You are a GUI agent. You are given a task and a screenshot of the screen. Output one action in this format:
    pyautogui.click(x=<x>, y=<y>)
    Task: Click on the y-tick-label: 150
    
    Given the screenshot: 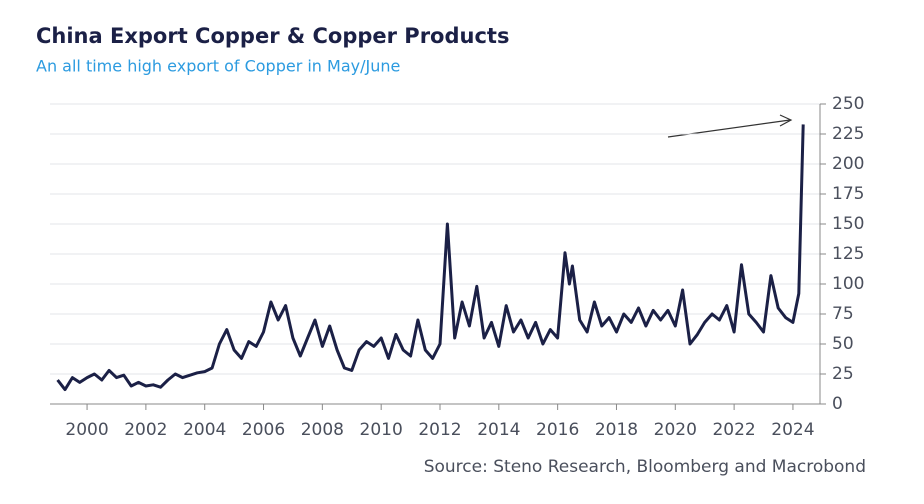 What is the action you would take?
    pyautogui.click(x=848, y=224)
    